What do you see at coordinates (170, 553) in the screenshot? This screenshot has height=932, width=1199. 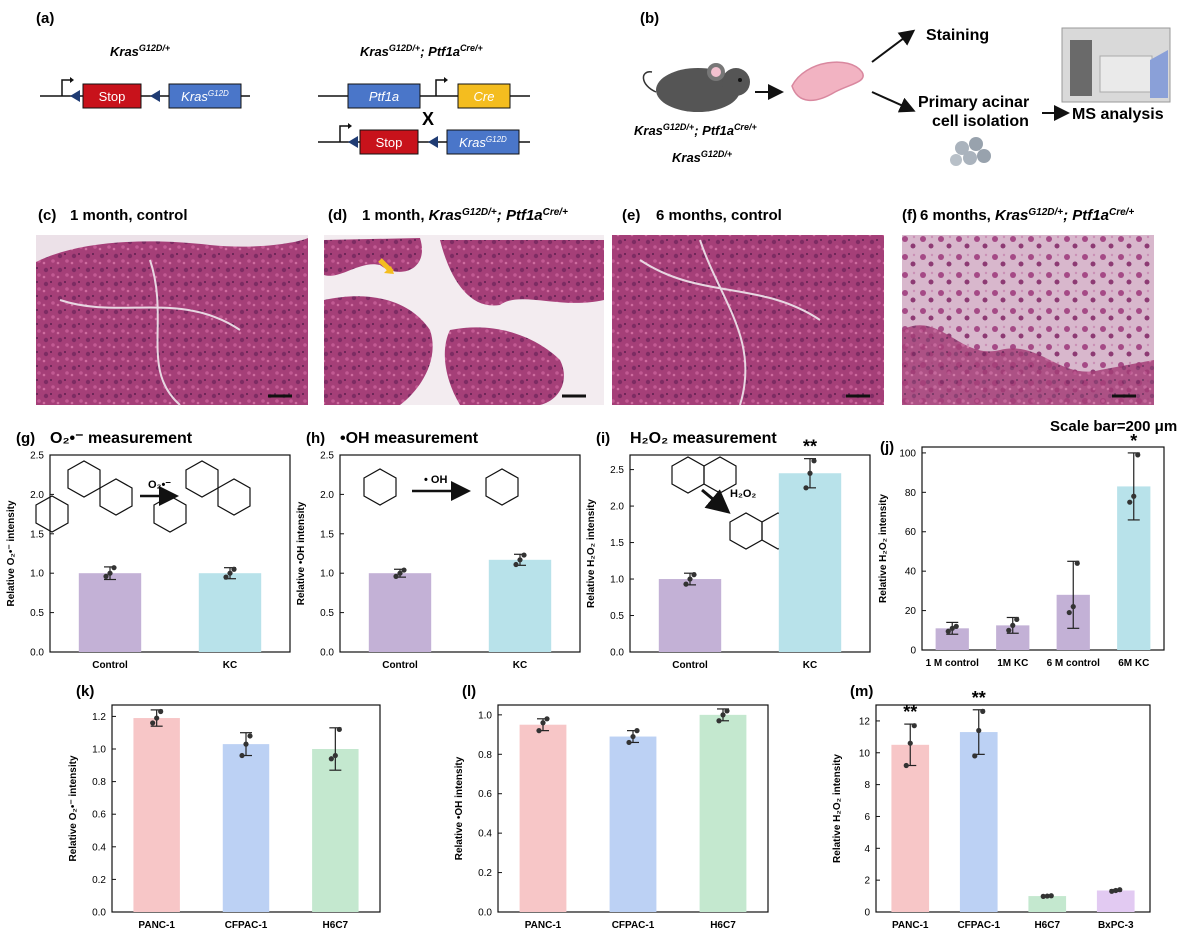 I see `axes-frame` at bounding box center [170, 553].